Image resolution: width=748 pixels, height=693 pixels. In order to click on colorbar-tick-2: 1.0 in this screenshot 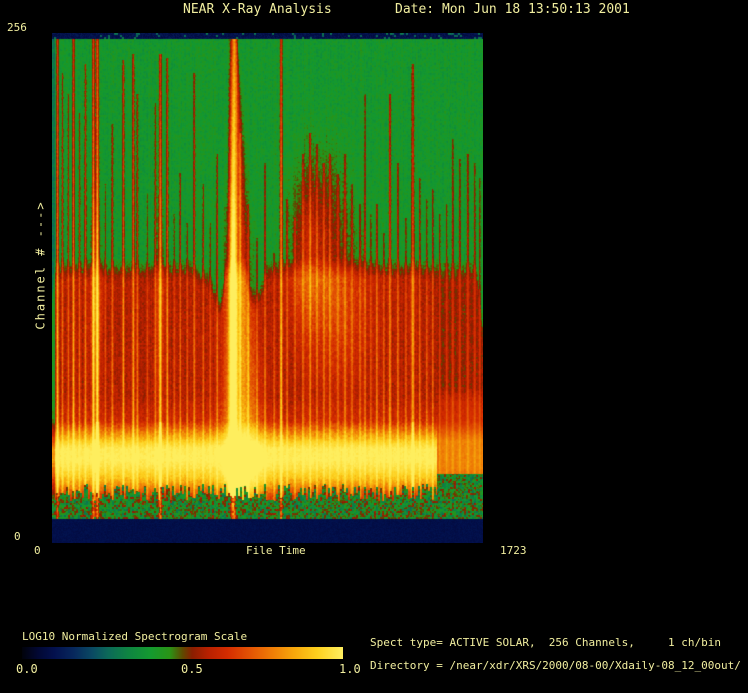, I will do `click(350, 669)`.